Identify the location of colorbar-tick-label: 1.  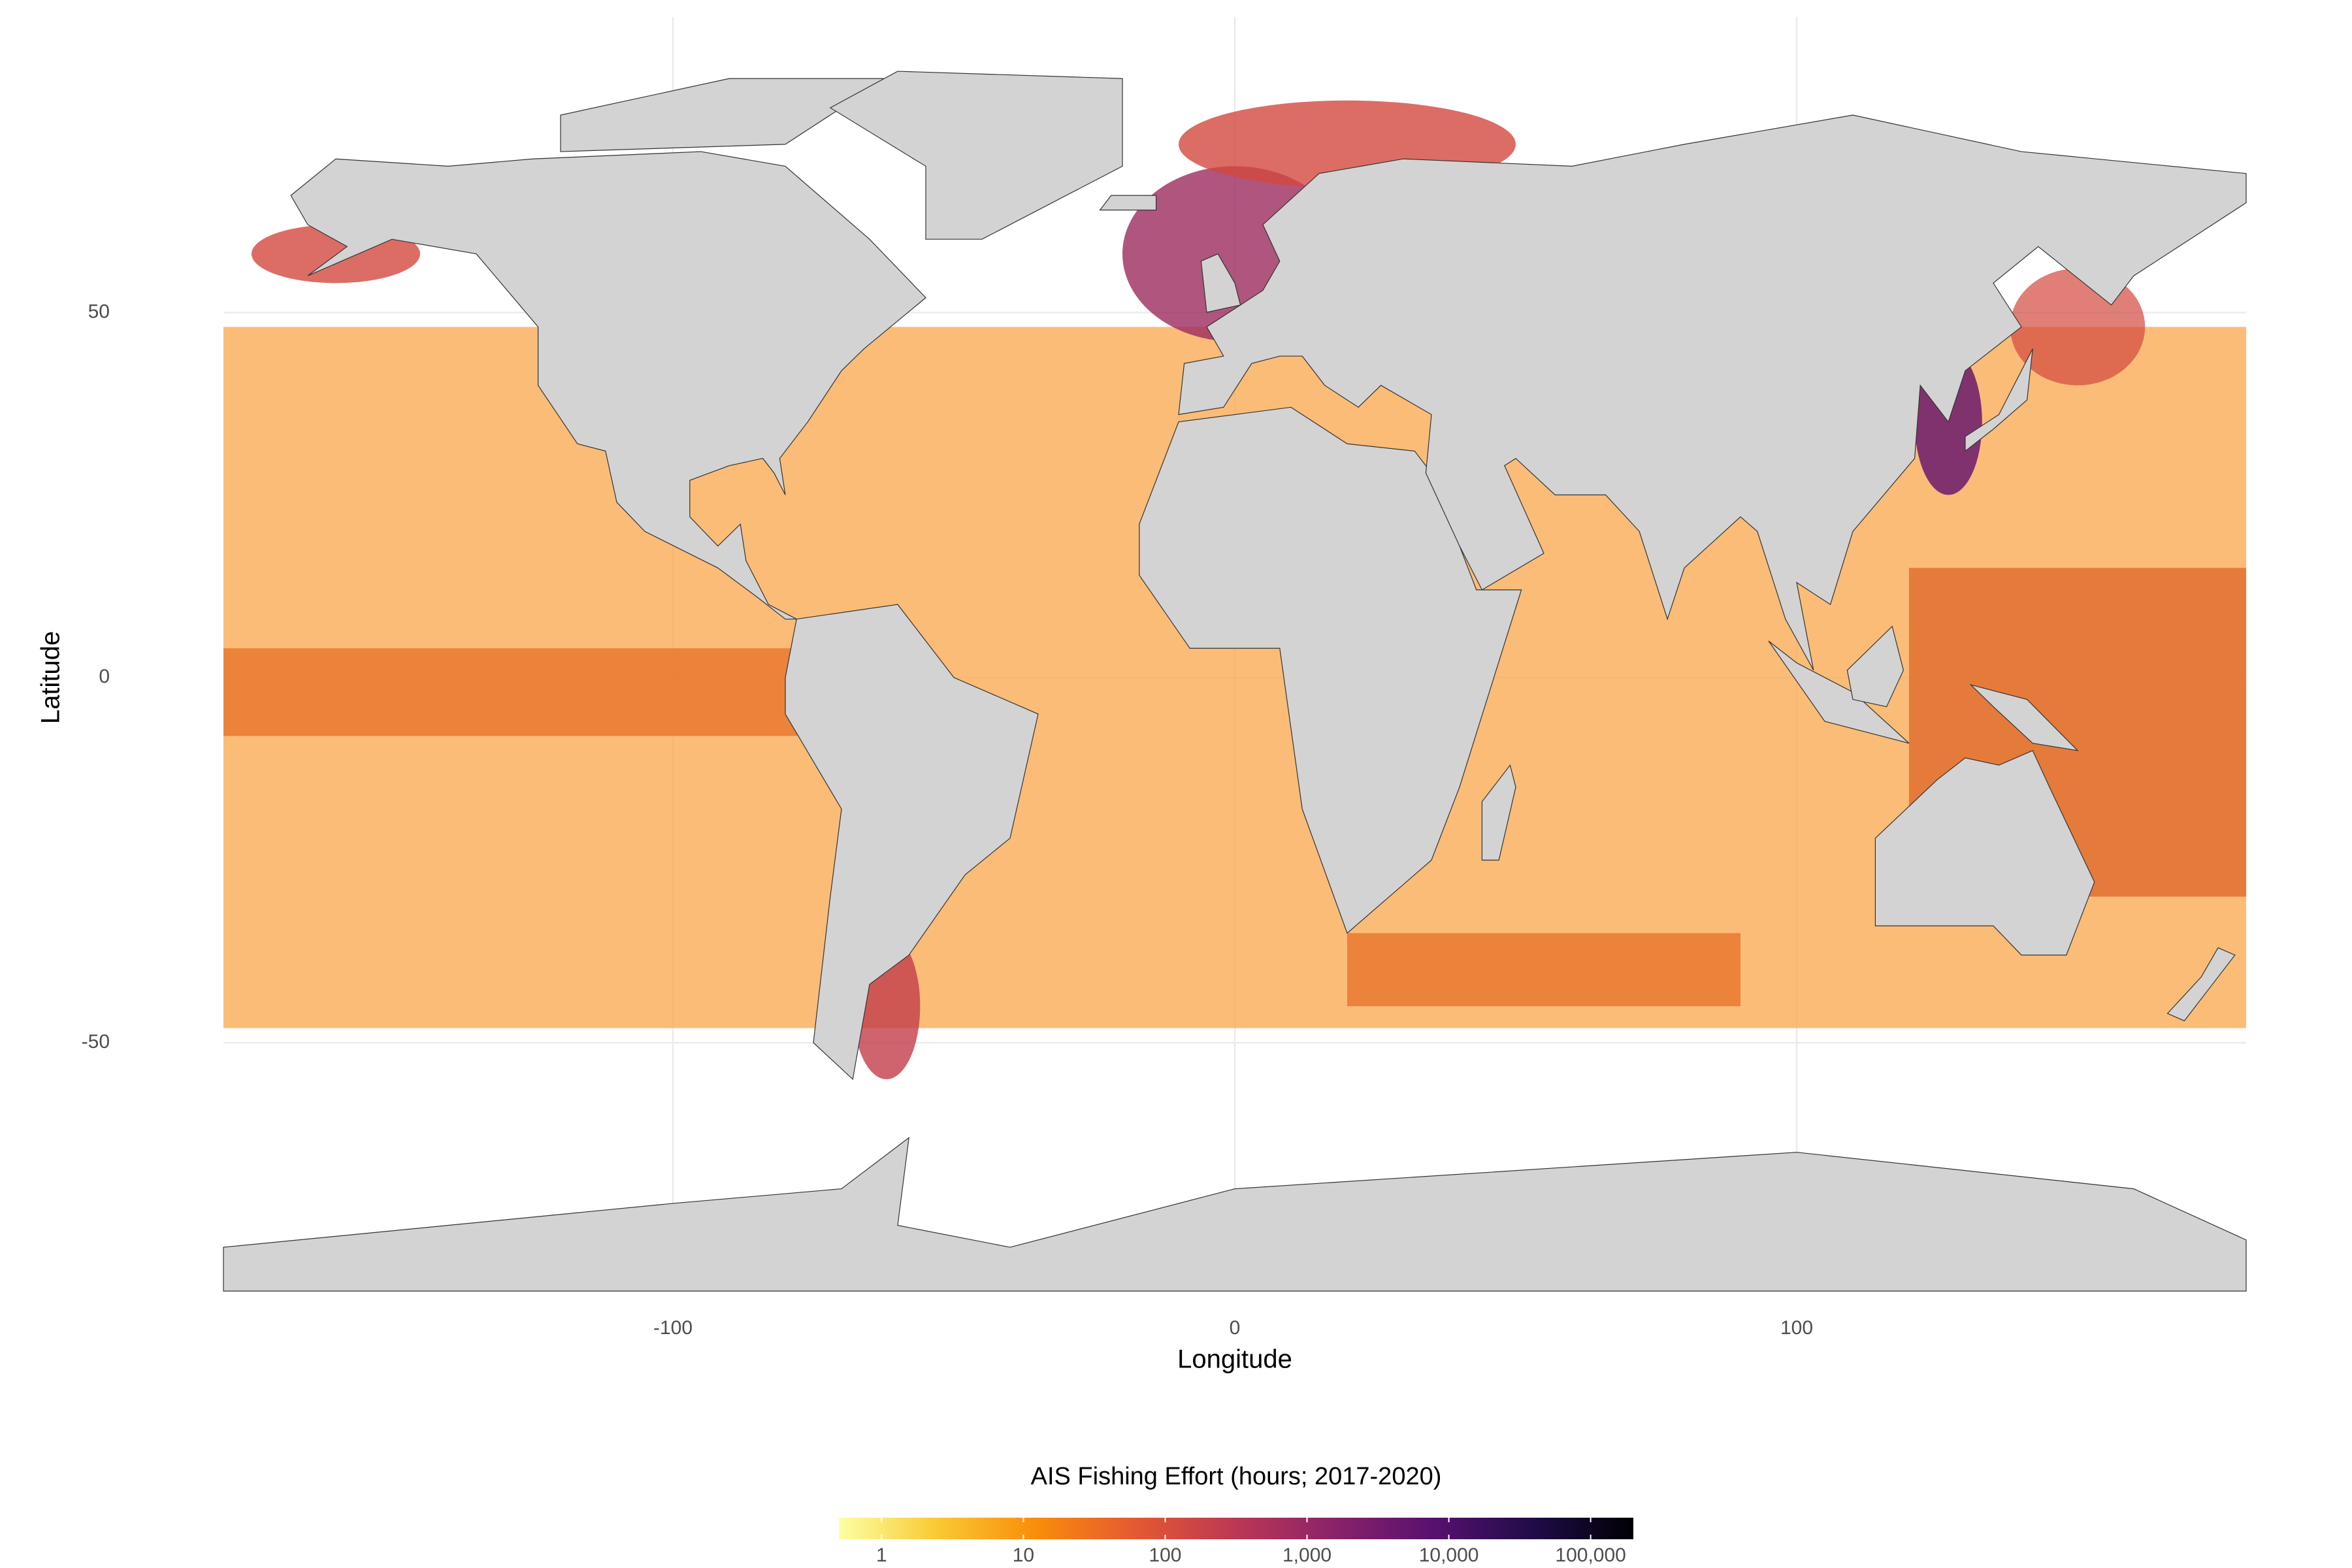
(881, 1555).